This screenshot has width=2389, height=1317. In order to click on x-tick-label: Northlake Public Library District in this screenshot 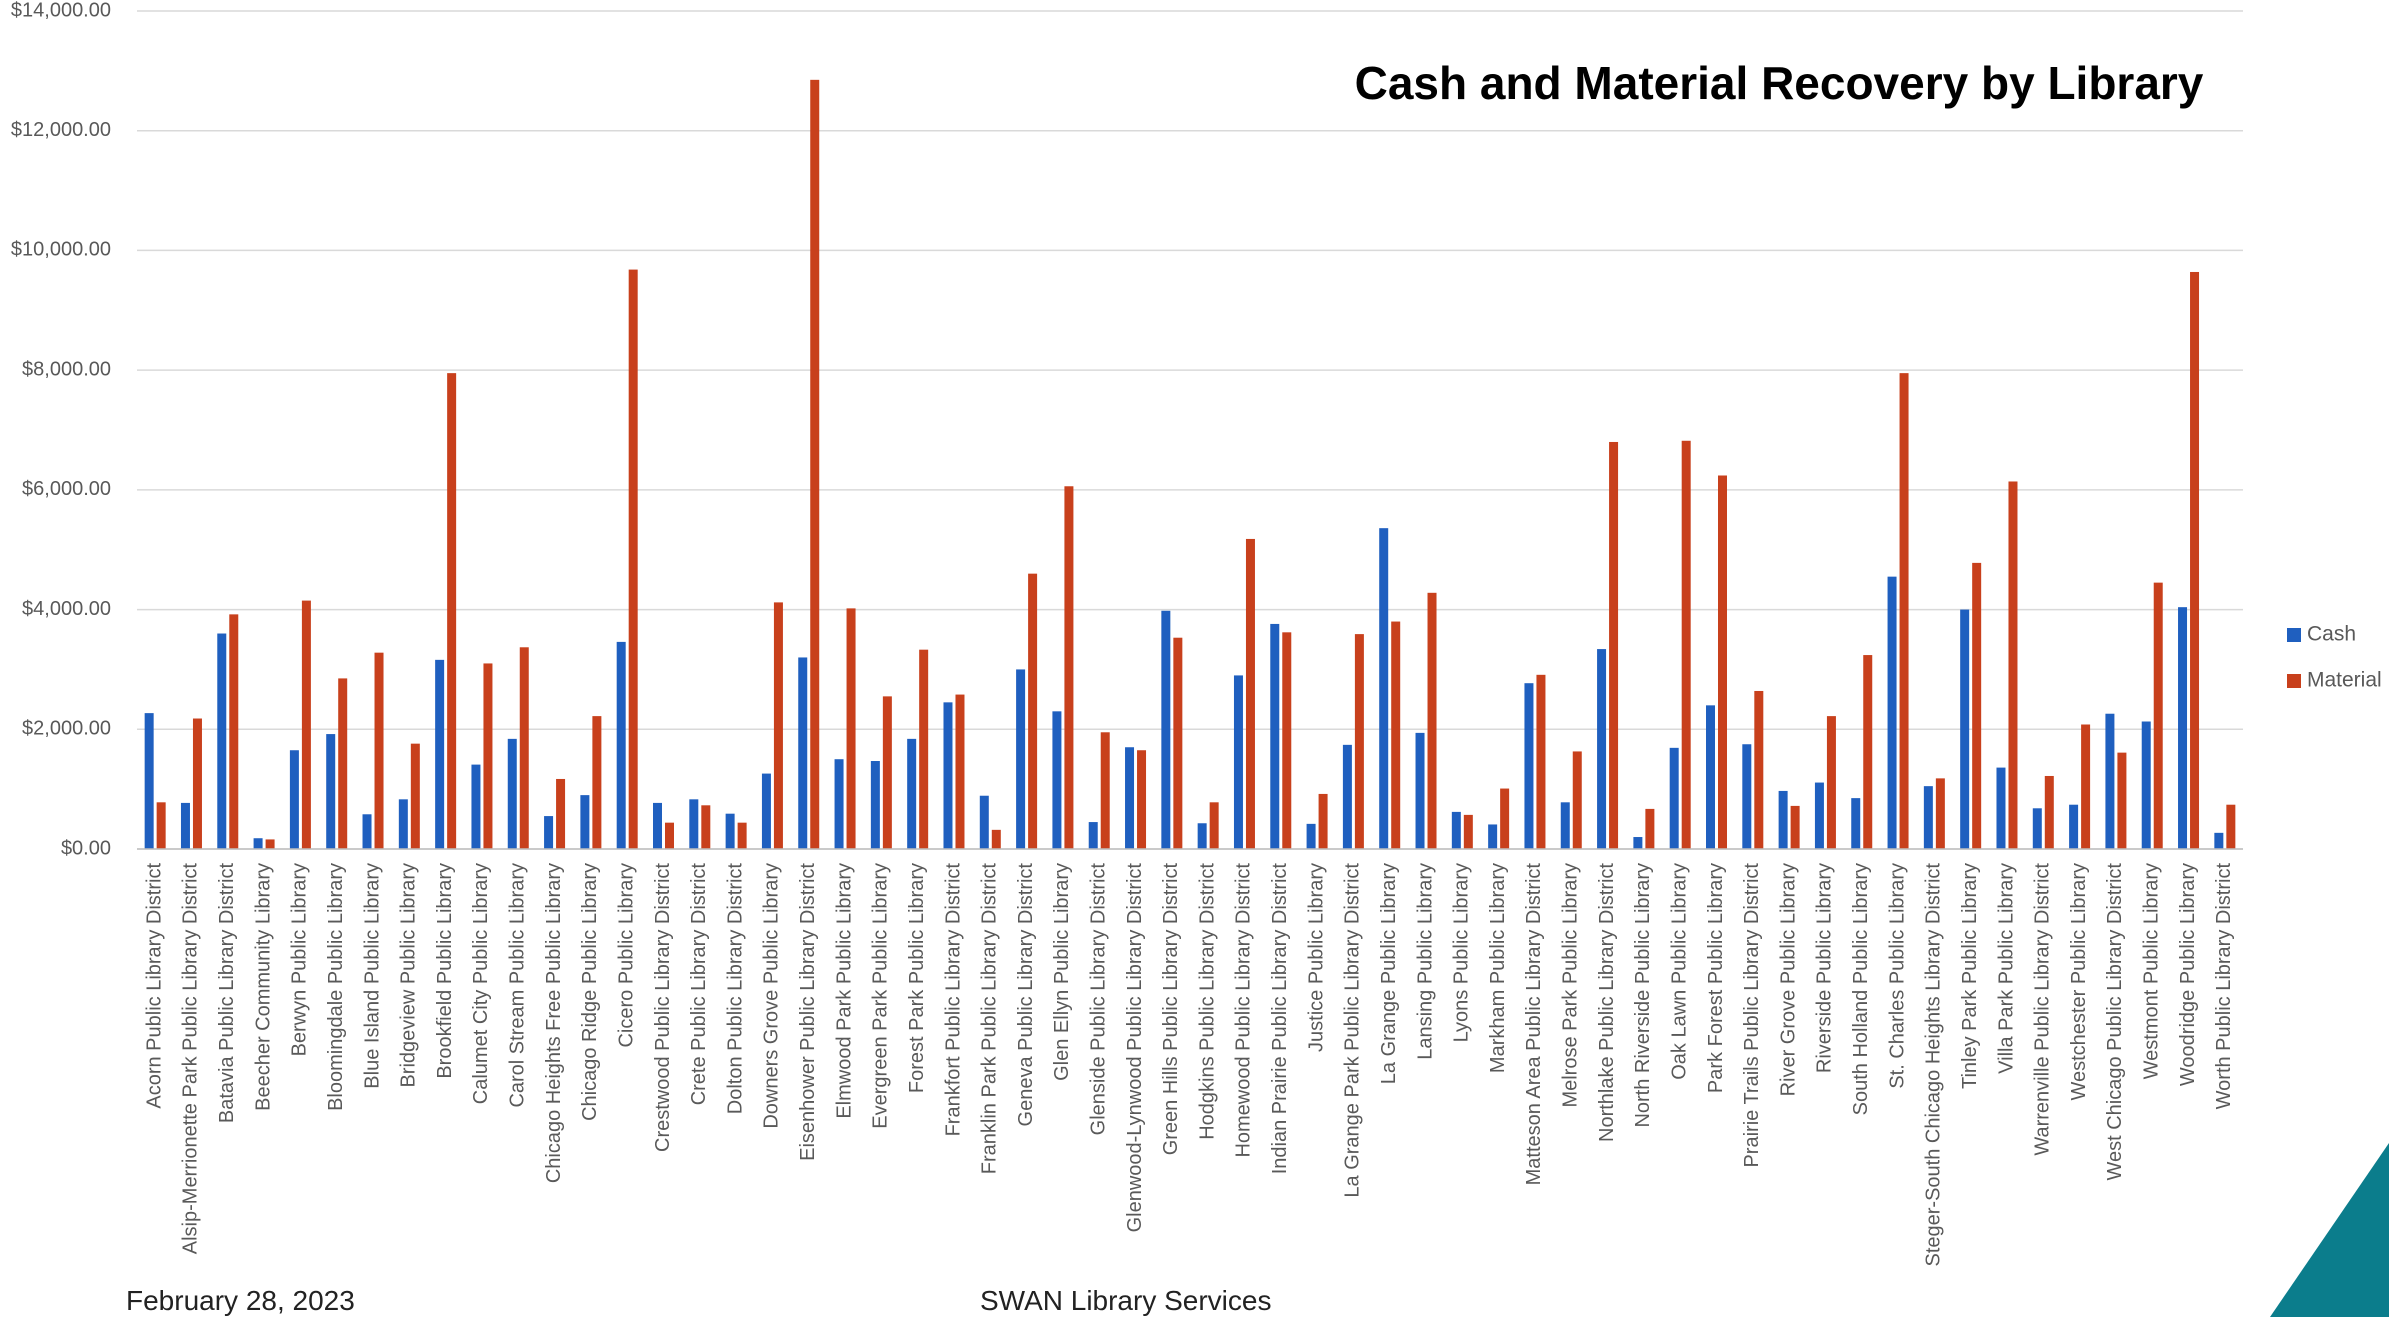, I will do `click(1607, 1002)`.